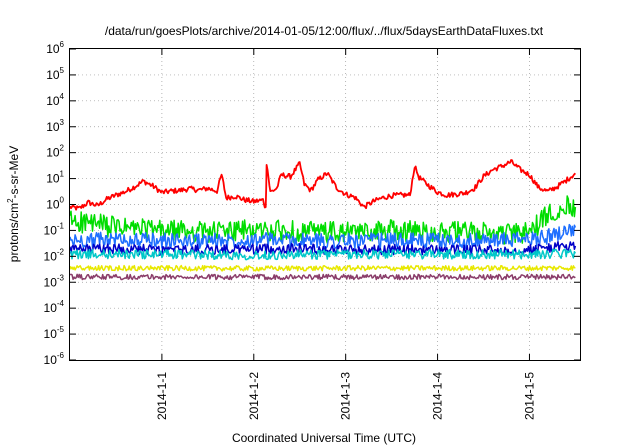  What do you see at coordinates (61, 329) in the screenshot?
I see `y-tick-label-exponent: -5` at bounding box center [61, 329].